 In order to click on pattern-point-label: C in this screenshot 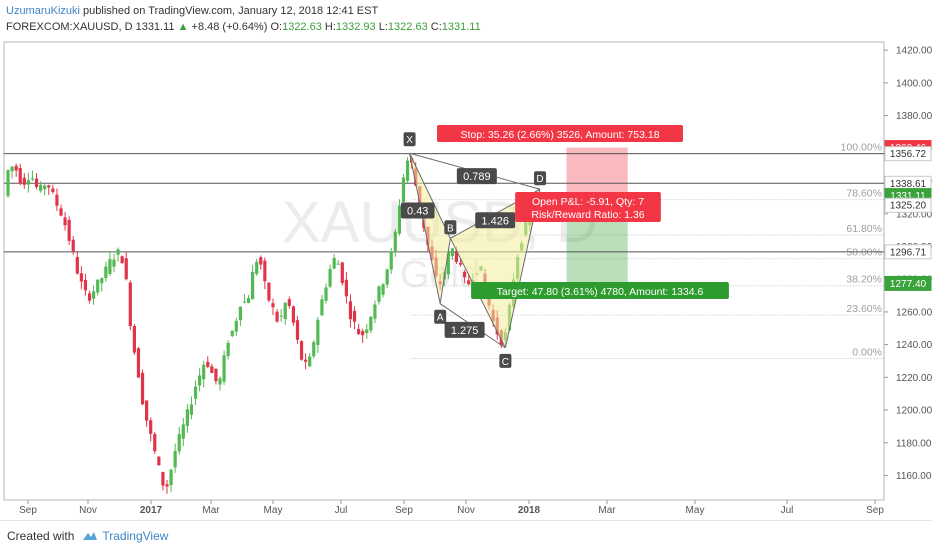, I will do `click(505, 362)`.